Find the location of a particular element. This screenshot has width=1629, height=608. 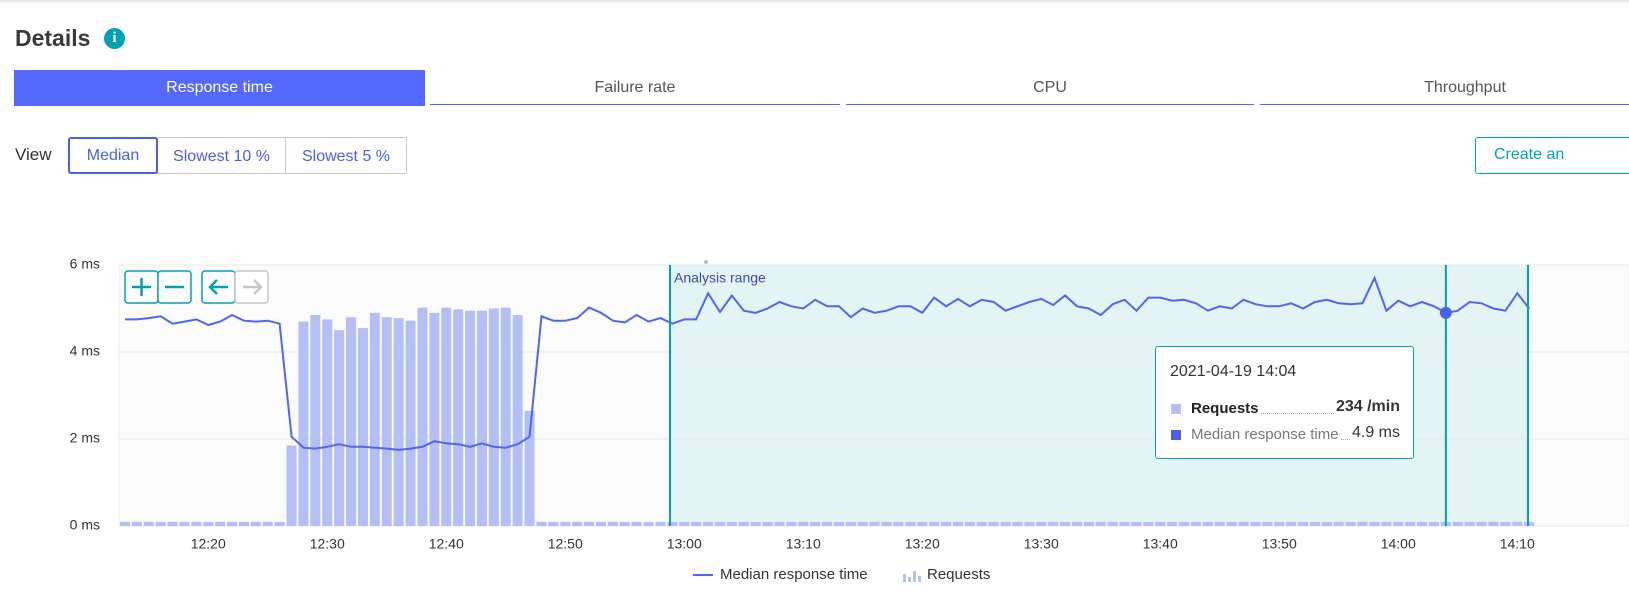

legend-swatch is located at coordinates (904, 578).